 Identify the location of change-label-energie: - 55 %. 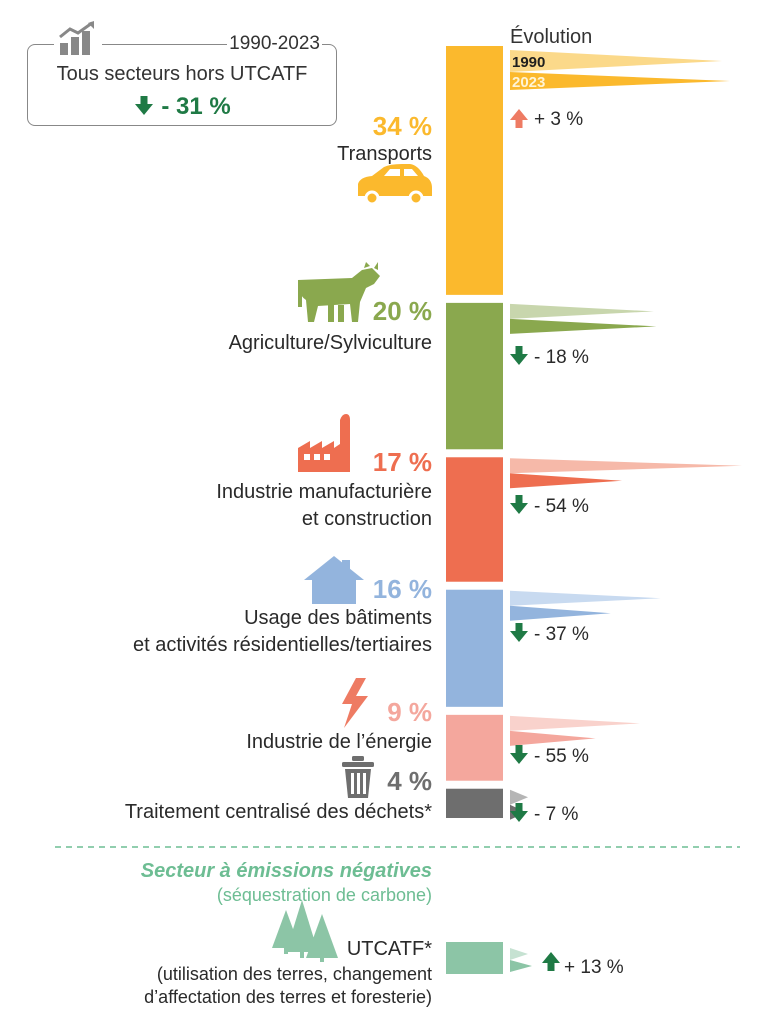
(561, 756).